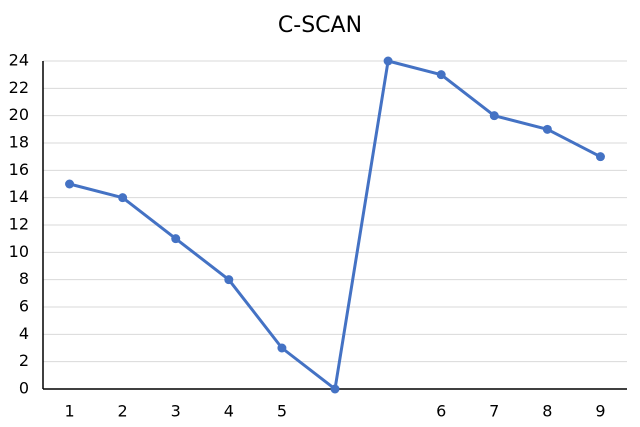 The image size is (640, 427). I want to click on y-tick-label: 4, so click(24, 333).